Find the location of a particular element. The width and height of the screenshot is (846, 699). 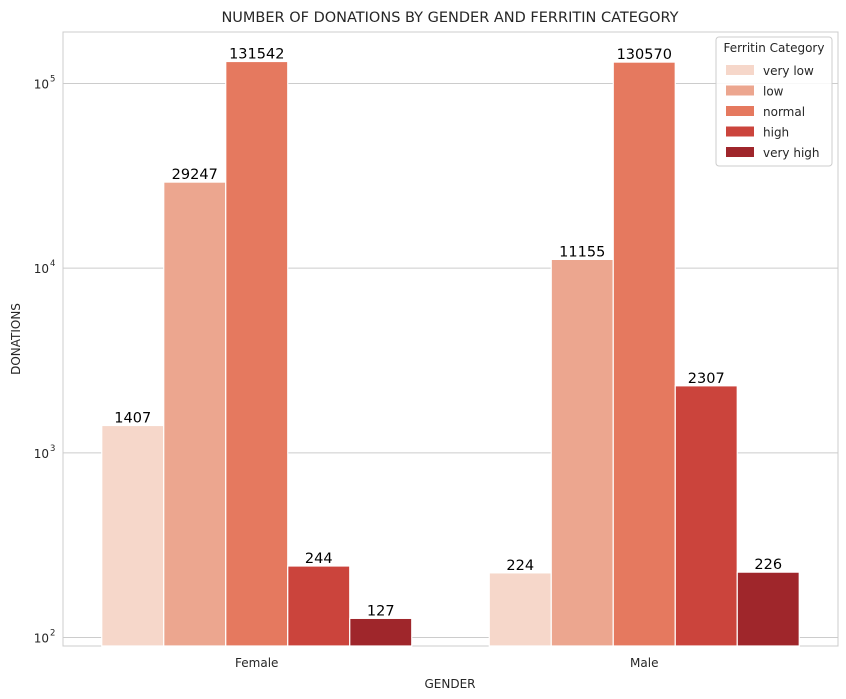

legend-entry: very low is located at coordinates (788, 71).